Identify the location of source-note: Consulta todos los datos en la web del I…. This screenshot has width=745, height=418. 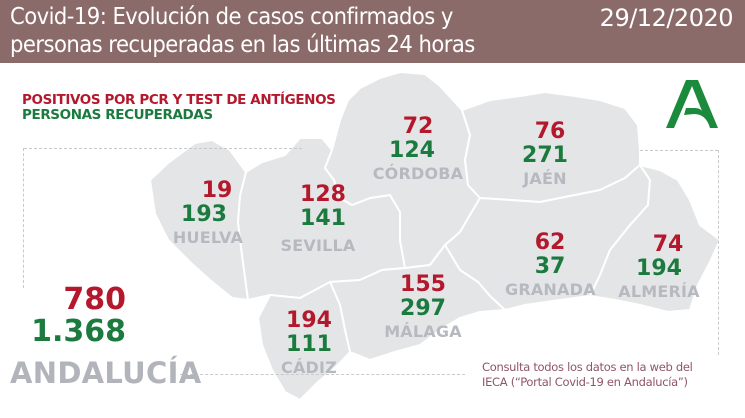
(587, 375).